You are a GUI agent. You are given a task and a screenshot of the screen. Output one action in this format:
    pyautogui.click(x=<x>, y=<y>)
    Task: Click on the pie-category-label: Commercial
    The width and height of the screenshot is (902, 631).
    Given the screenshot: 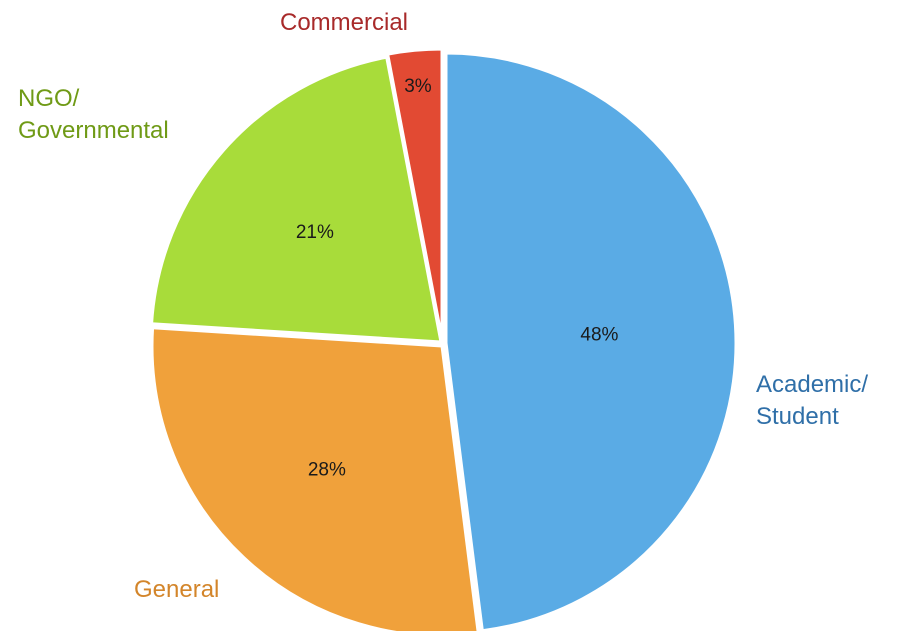 What is the action you would take?
    pyautogui.click(x=344, y=22)
    